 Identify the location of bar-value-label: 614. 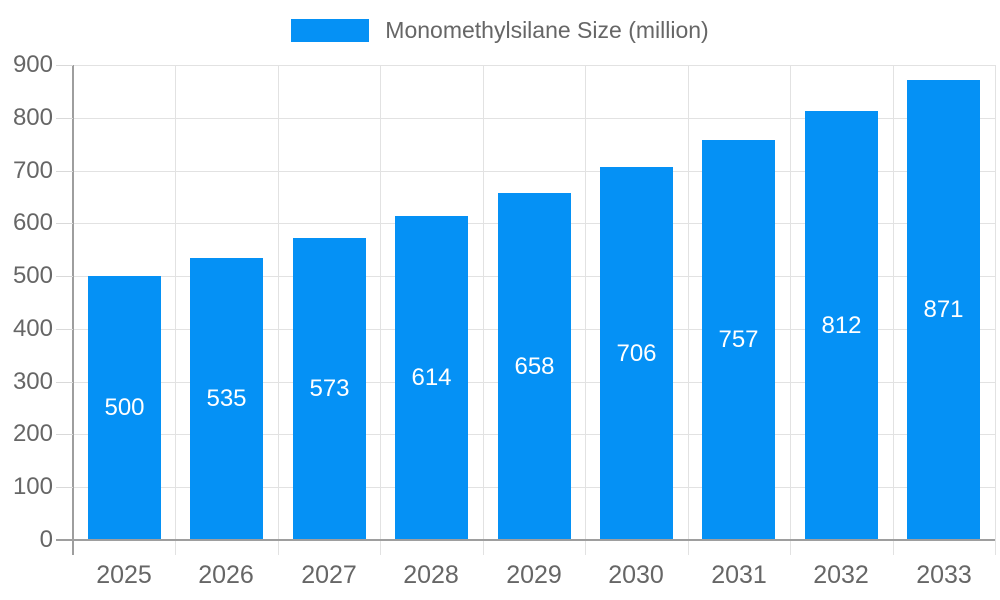
(431, 377).